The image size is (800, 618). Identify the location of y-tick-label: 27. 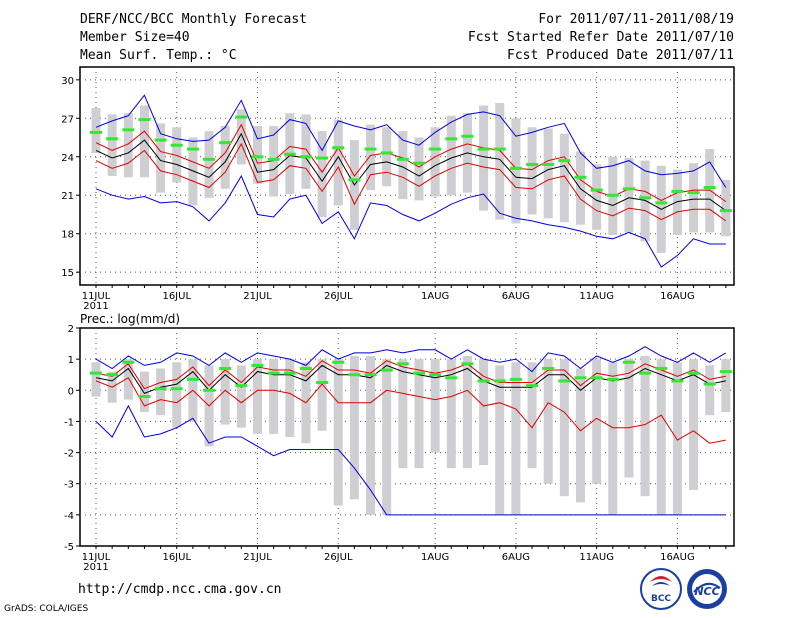
(67, 119).